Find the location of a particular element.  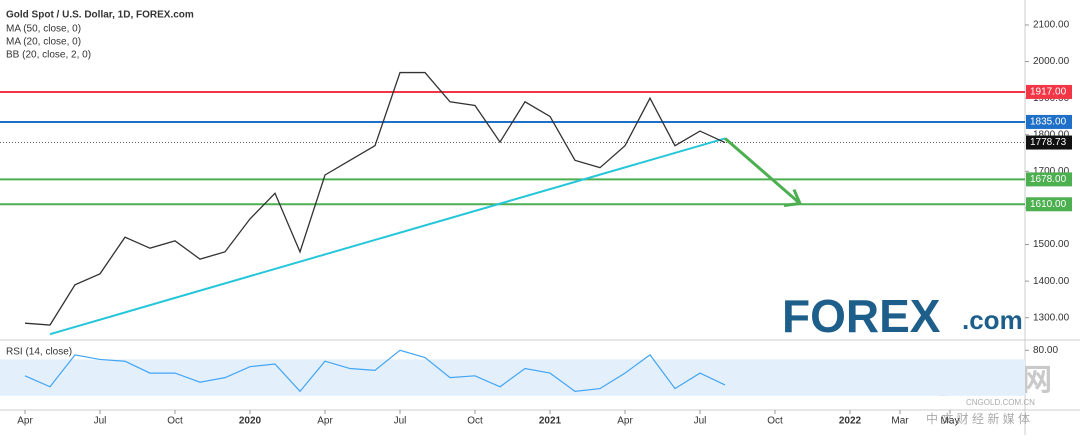

chart-title: Gold Spot / U.S. Dollar, 1D, FOREX.com is located at coordinates (100, 15).